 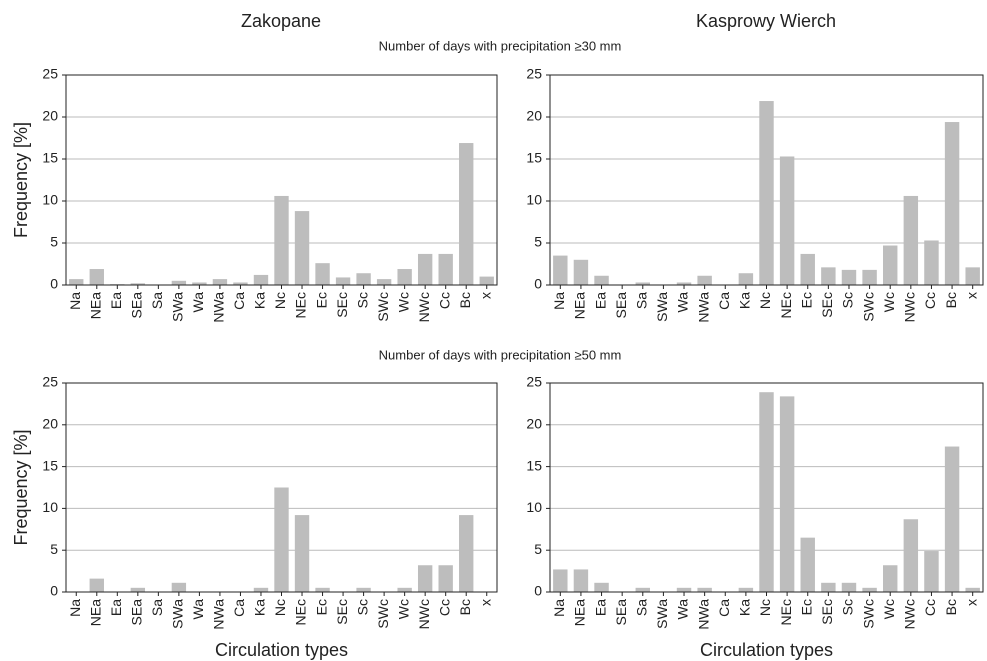 I want to click on x-tick-label: NEa, so click(x=580, y=305).